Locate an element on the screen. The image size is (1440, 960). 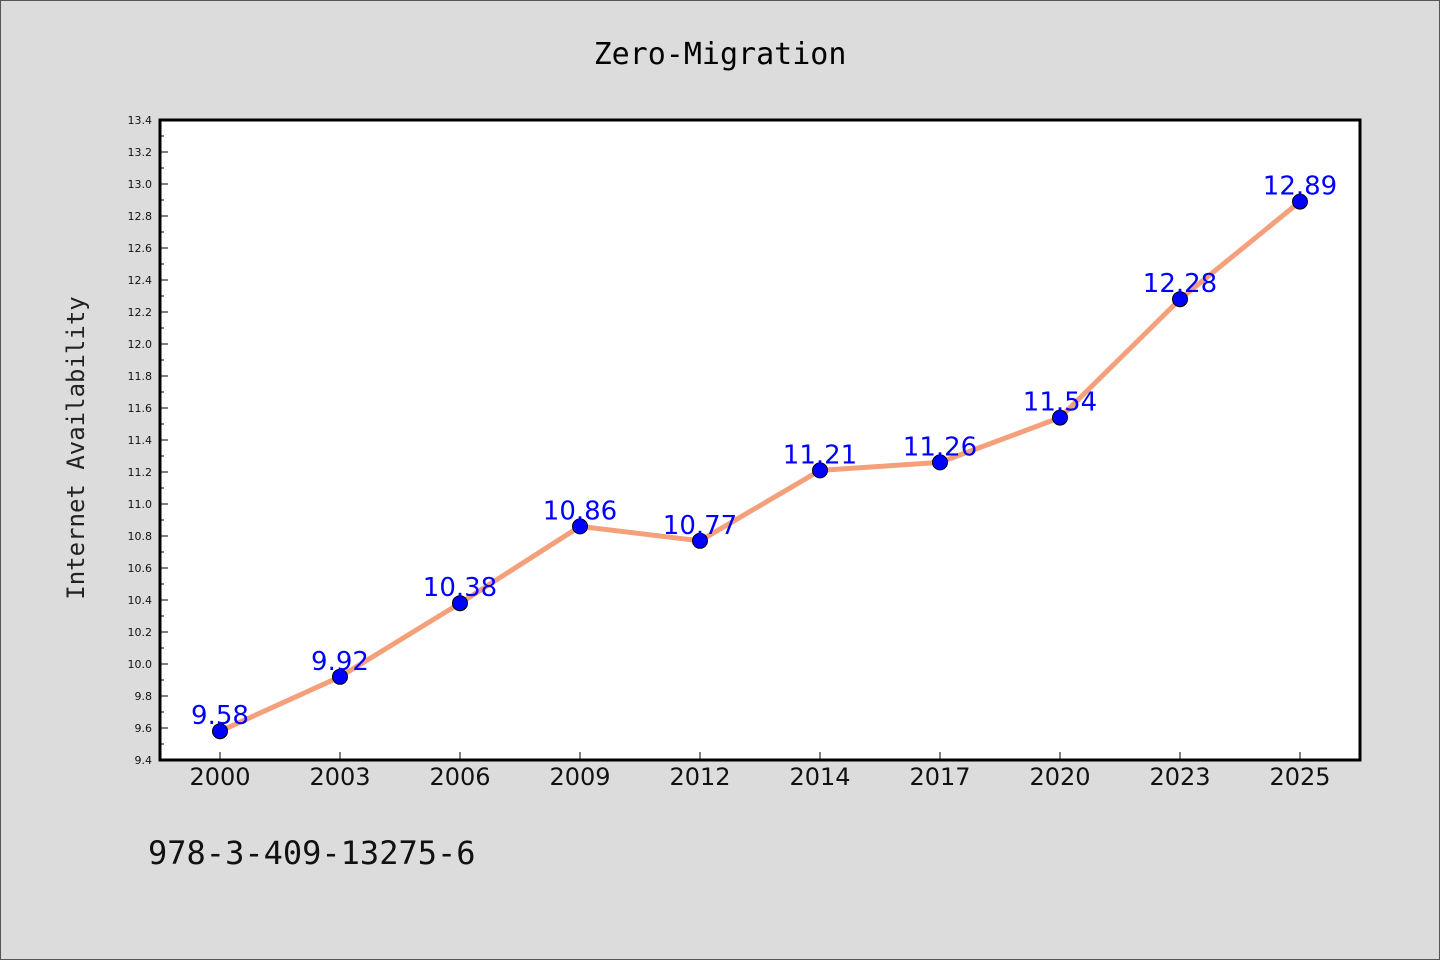
data-label: 11.54 is located at coordinates (1060, 403).